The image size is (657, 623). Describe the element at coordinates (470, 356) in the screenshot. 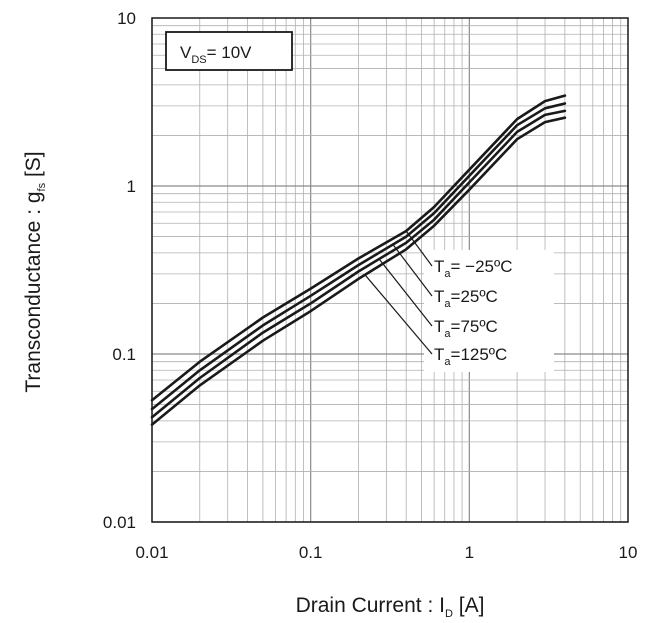

I see `series-label: Ta=125ºC` at that location.